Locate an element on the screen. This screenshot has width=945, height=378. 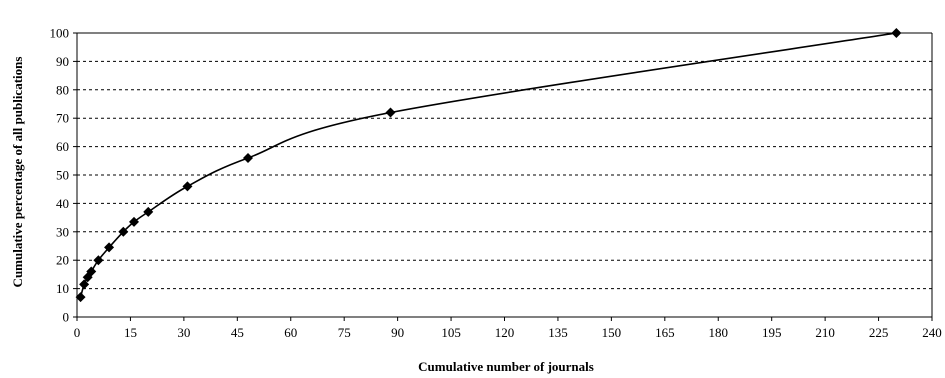
y-tick-label: 0 is located at coordinates (66, 317).